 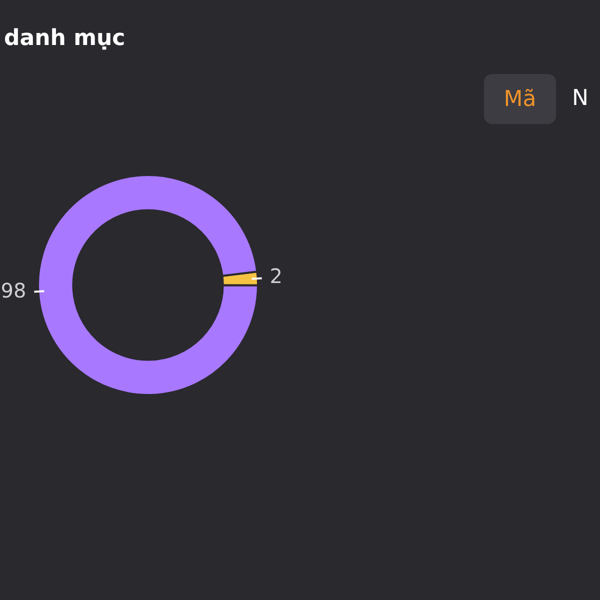 What do you see at coordinates (580, 98) in the screenshot?
I see `text: N` at bounding box center [580, 98].